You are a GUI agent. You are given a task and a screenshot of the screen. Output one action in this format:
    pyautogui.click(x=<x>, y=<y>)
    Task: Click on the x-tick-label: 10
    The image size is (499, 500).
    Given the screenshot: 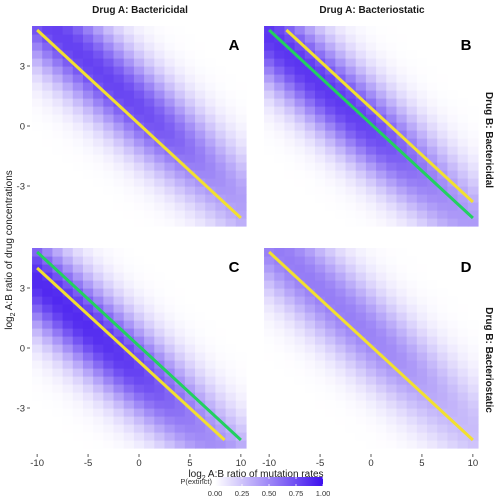 What is the action you would take?
    pyautogui.click(x=473, y=463)
    